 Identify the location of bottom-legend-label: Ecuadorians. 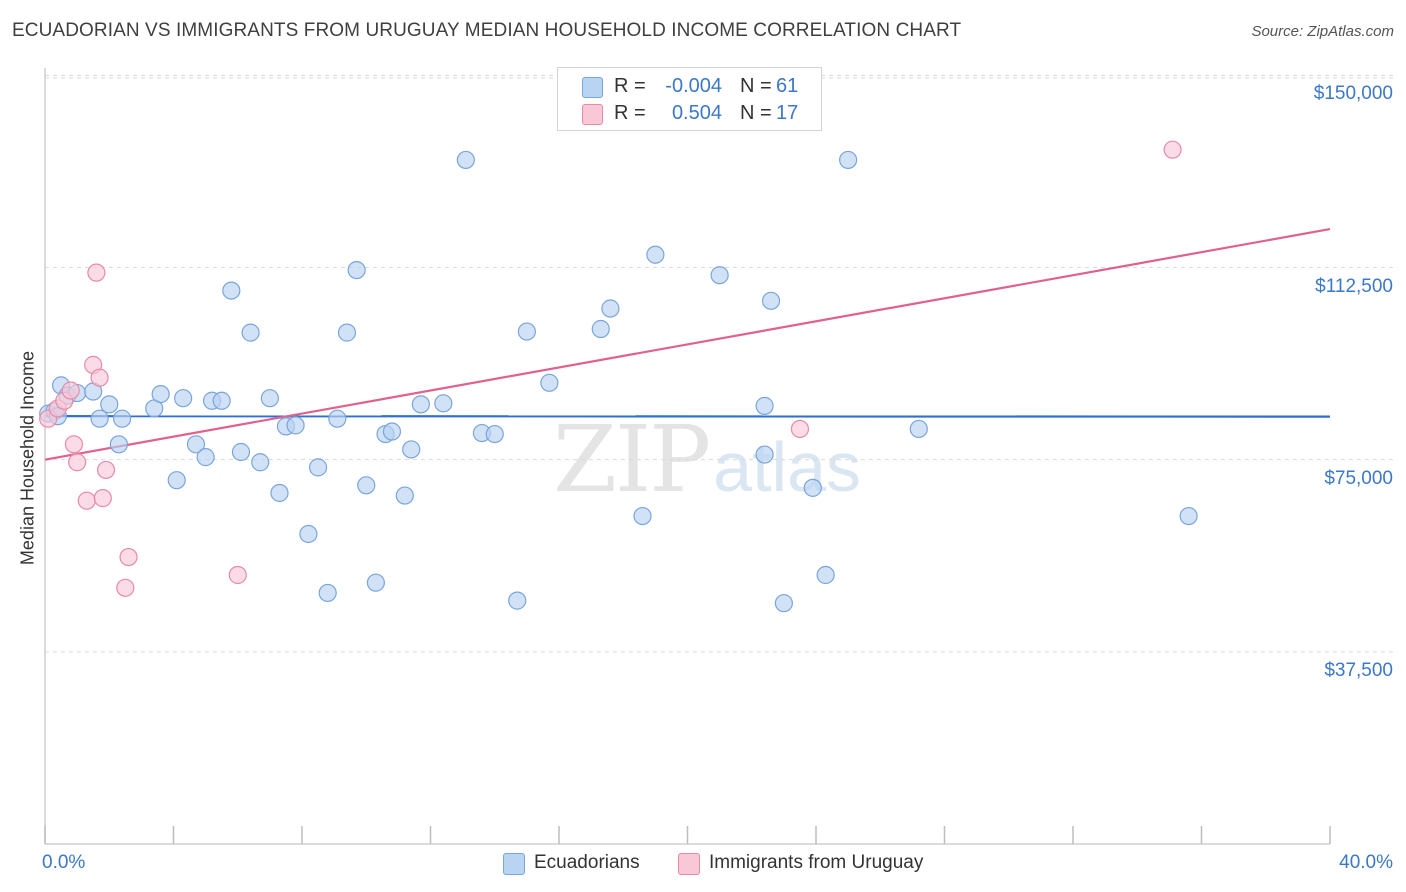
(587, 862).